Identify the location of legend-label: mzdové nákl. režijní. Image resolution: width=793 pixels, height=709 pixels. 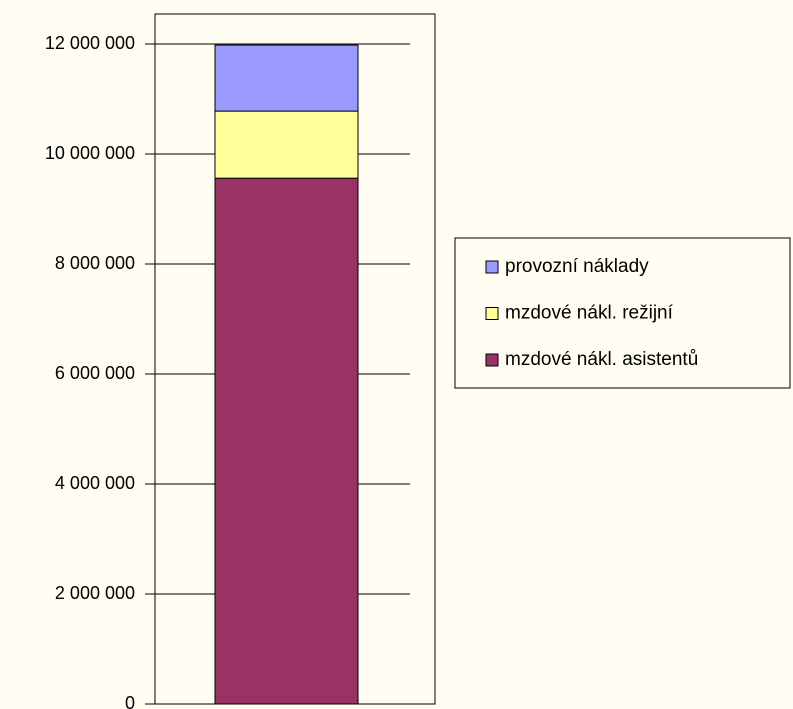
(589, 313).